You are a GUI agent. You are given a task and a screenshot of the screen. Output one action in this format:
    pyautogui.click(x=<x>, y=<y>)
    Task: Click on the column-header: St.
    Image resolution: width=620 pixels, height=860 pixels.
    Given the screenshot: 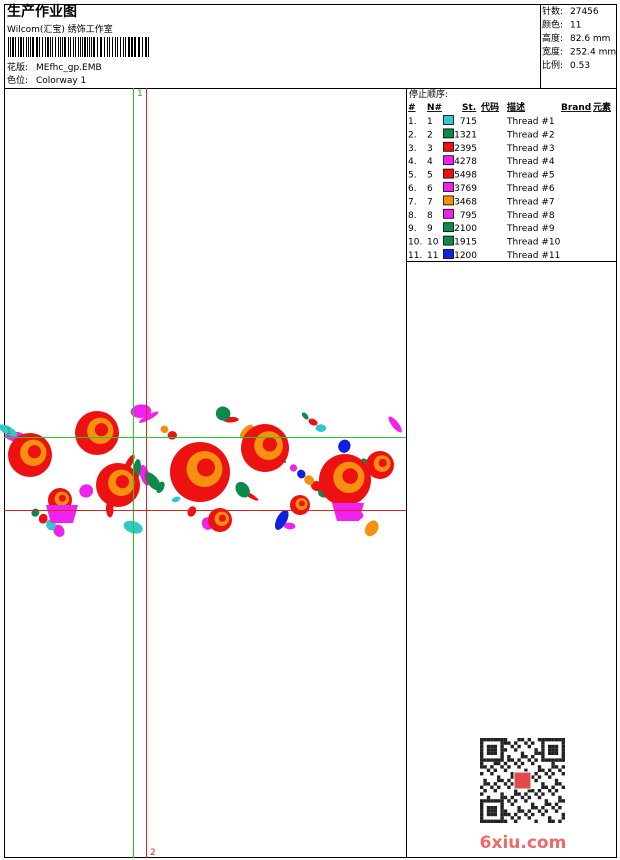 What is the action you would take?
    pyautogui.click(x=469, y=108)
    